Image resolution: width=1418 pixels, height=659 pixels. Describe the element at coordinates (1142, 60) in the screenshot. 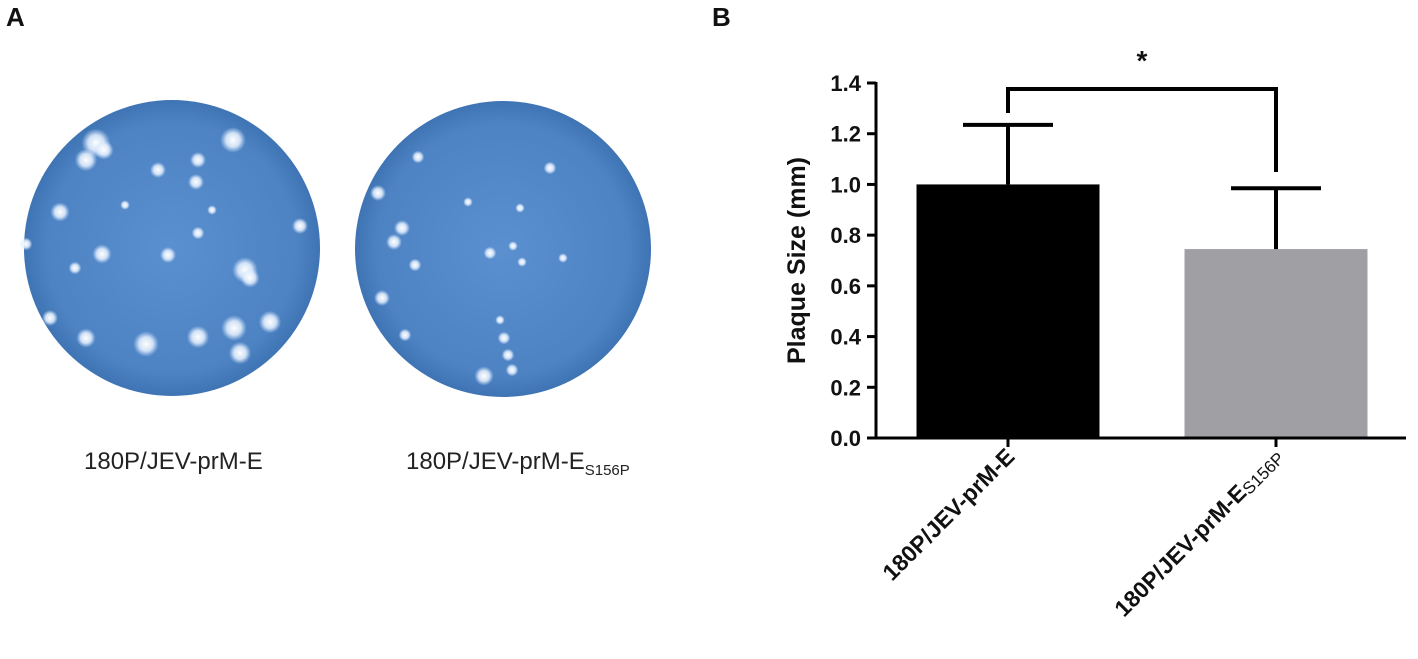

I see `significance-label: *` at that location.